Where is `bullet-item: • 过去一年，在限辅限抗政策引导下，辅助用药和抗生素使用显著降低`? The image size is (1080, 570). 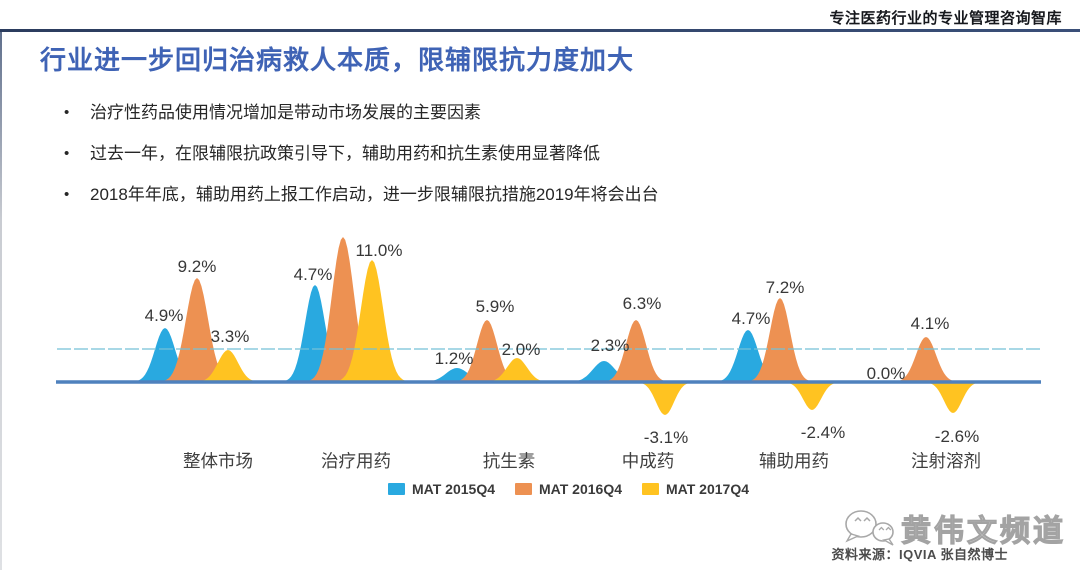 bullet-item: • 过去一年，在限辅限抗政策引导下，辅助用药和抗生素使用显著降低 is located at coordinates (454, 153).